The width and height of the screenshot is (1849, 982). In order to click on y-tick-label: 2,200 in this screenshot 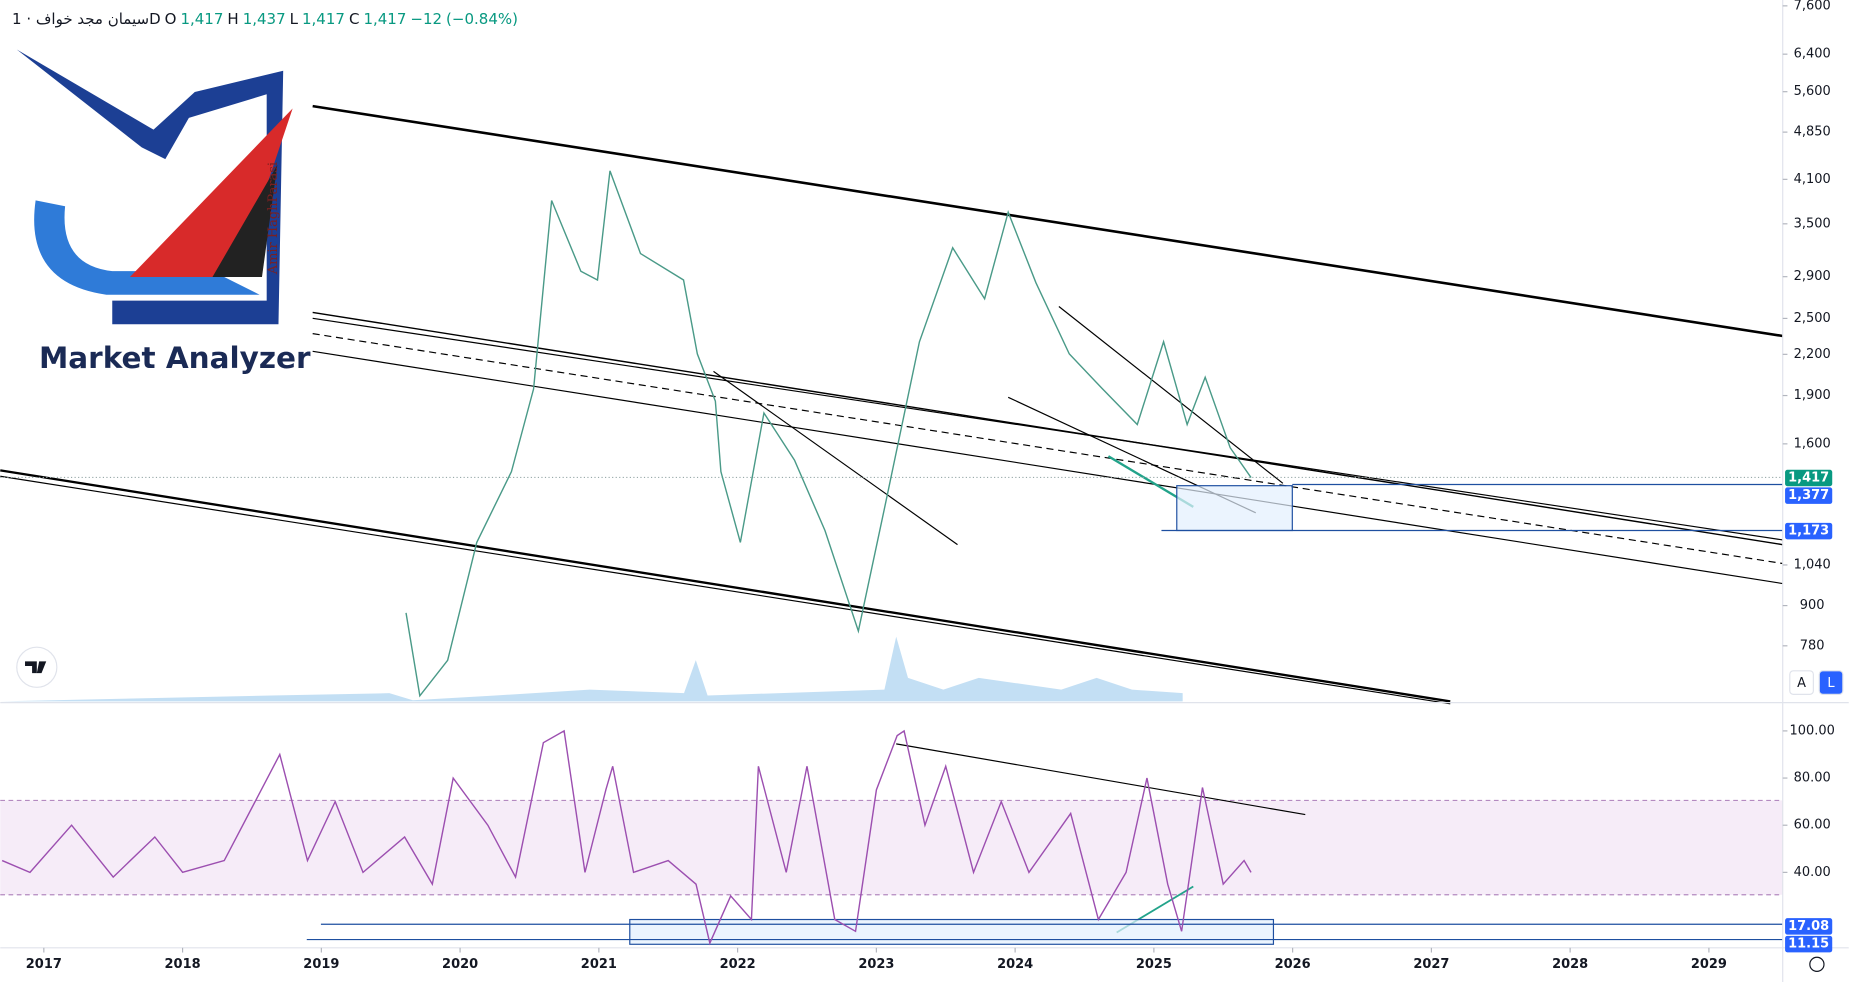, I will do `click(1812, 354)`.